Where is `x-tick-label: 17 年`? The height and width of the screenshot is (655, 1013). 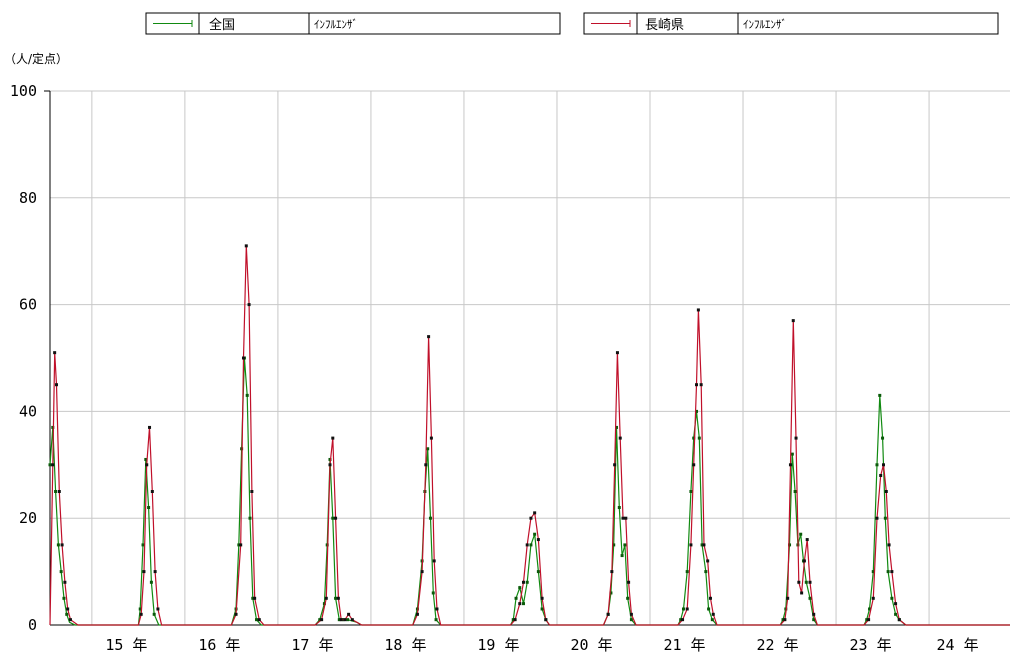 x-tick-label: 17 年 is located at coordinates (312, 645).